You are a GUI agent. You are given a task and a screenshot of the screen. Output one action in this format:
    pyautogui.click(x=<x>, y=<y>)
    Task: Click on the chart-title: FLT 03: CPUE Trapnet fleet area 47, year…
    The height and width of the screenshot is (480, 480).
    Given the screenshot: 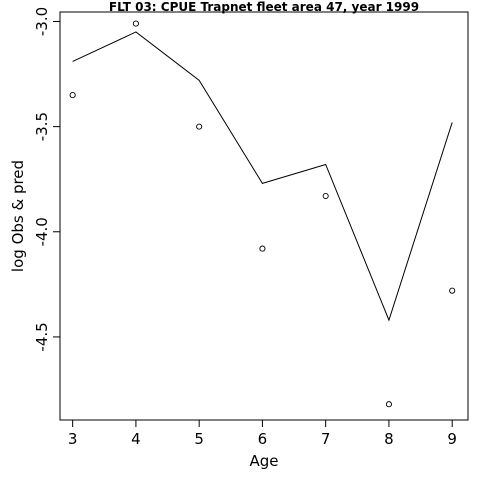 What is the action you would take?
    pyautogui.click(x=264, y=7)
    